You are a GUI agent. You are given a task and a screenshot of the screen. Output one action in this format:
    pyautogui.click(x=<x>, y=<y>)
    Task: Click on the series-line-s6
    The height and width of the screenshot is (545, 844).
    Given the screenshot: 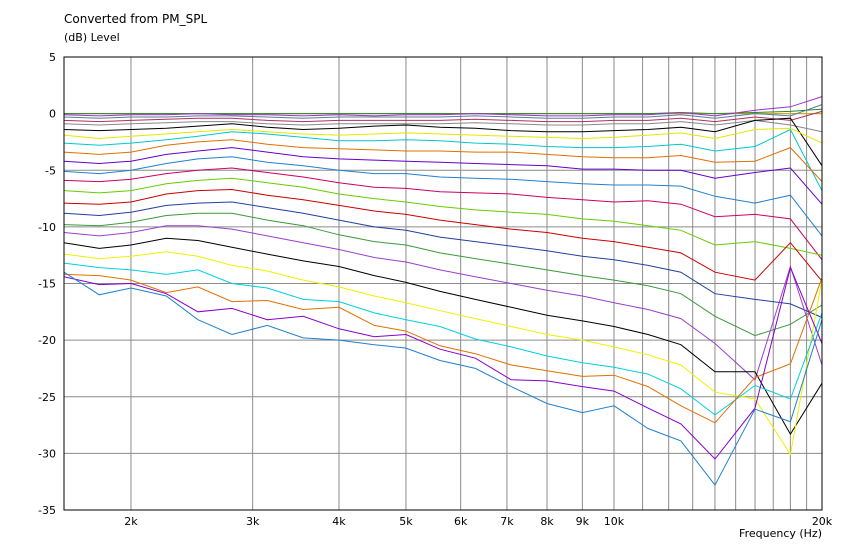 What is the action you would take?
    pyautogui.click(x=443, y=126)
    